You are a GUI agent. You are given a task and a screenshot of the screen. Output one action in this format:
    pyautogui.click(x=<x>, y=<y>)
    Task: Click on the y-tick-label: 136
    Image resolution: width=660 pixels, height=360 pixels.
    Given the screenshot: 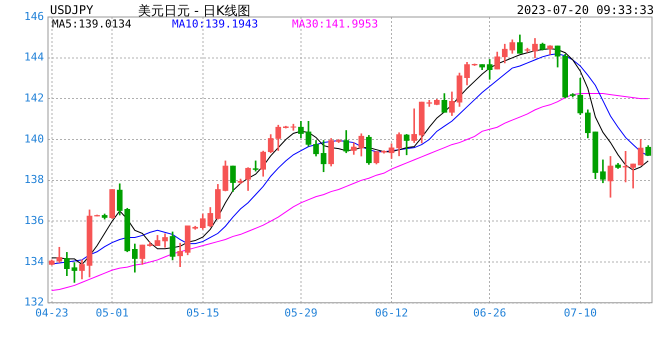 What is the action you would take?
    pyautogui.click(x=34, y=220)
    